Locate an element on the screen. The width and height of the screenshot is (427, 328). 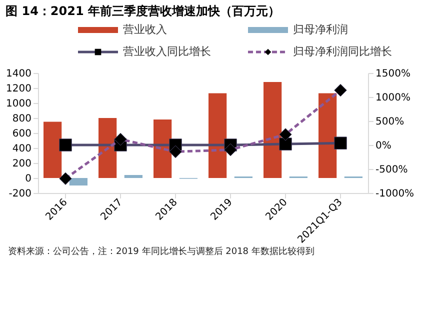
y-tick-label: 200 is located at coordinates (22, 164).